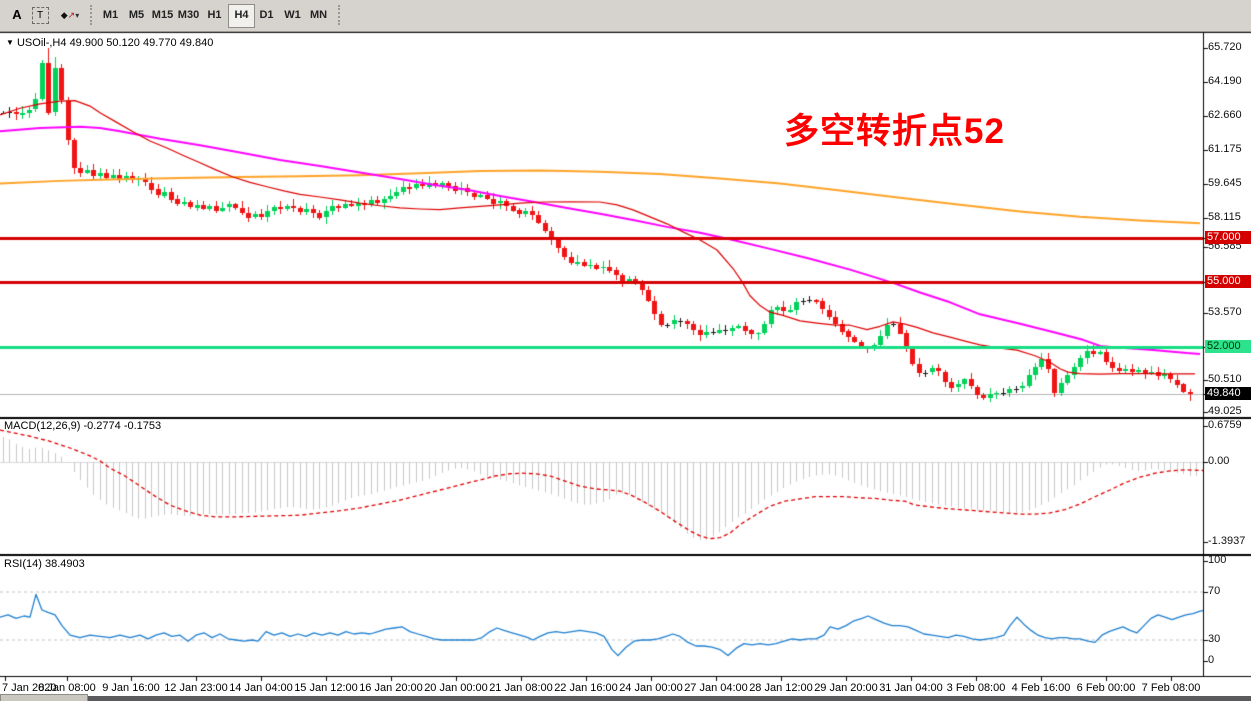 The image size is (1251, 701). Describe the element at coordinates (1211, 660) in the screenshot. I see `rsi-axis-label: 0` at that location.